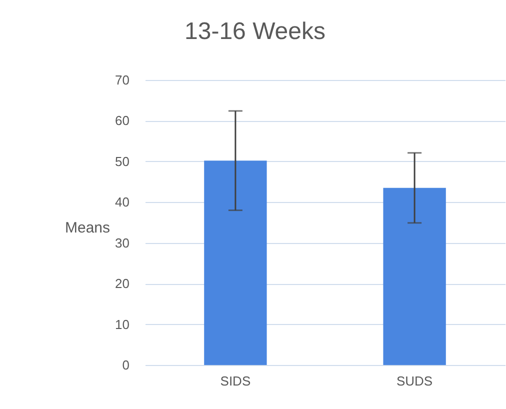 Image resolution: width=506 pixels, height=409 pixels. I want to click on x-tick-label: SUDS, so click(414, 381).